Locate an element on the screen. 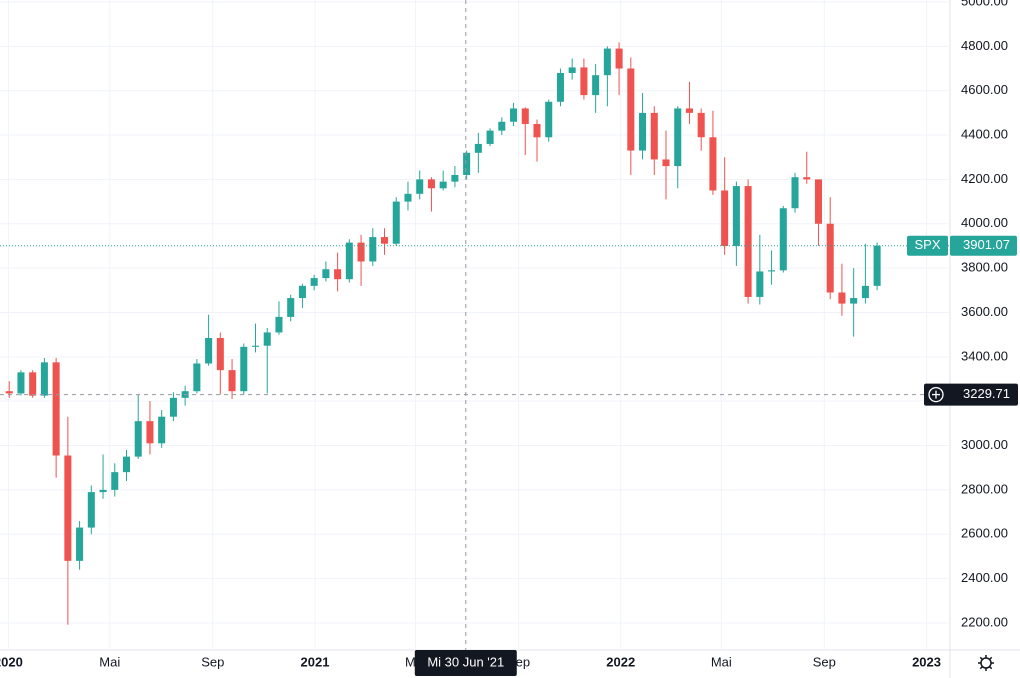 The height and width of the screenshot is (678, 1020). y-tick-label: 2800.00 is located at coordinates (984, 488).